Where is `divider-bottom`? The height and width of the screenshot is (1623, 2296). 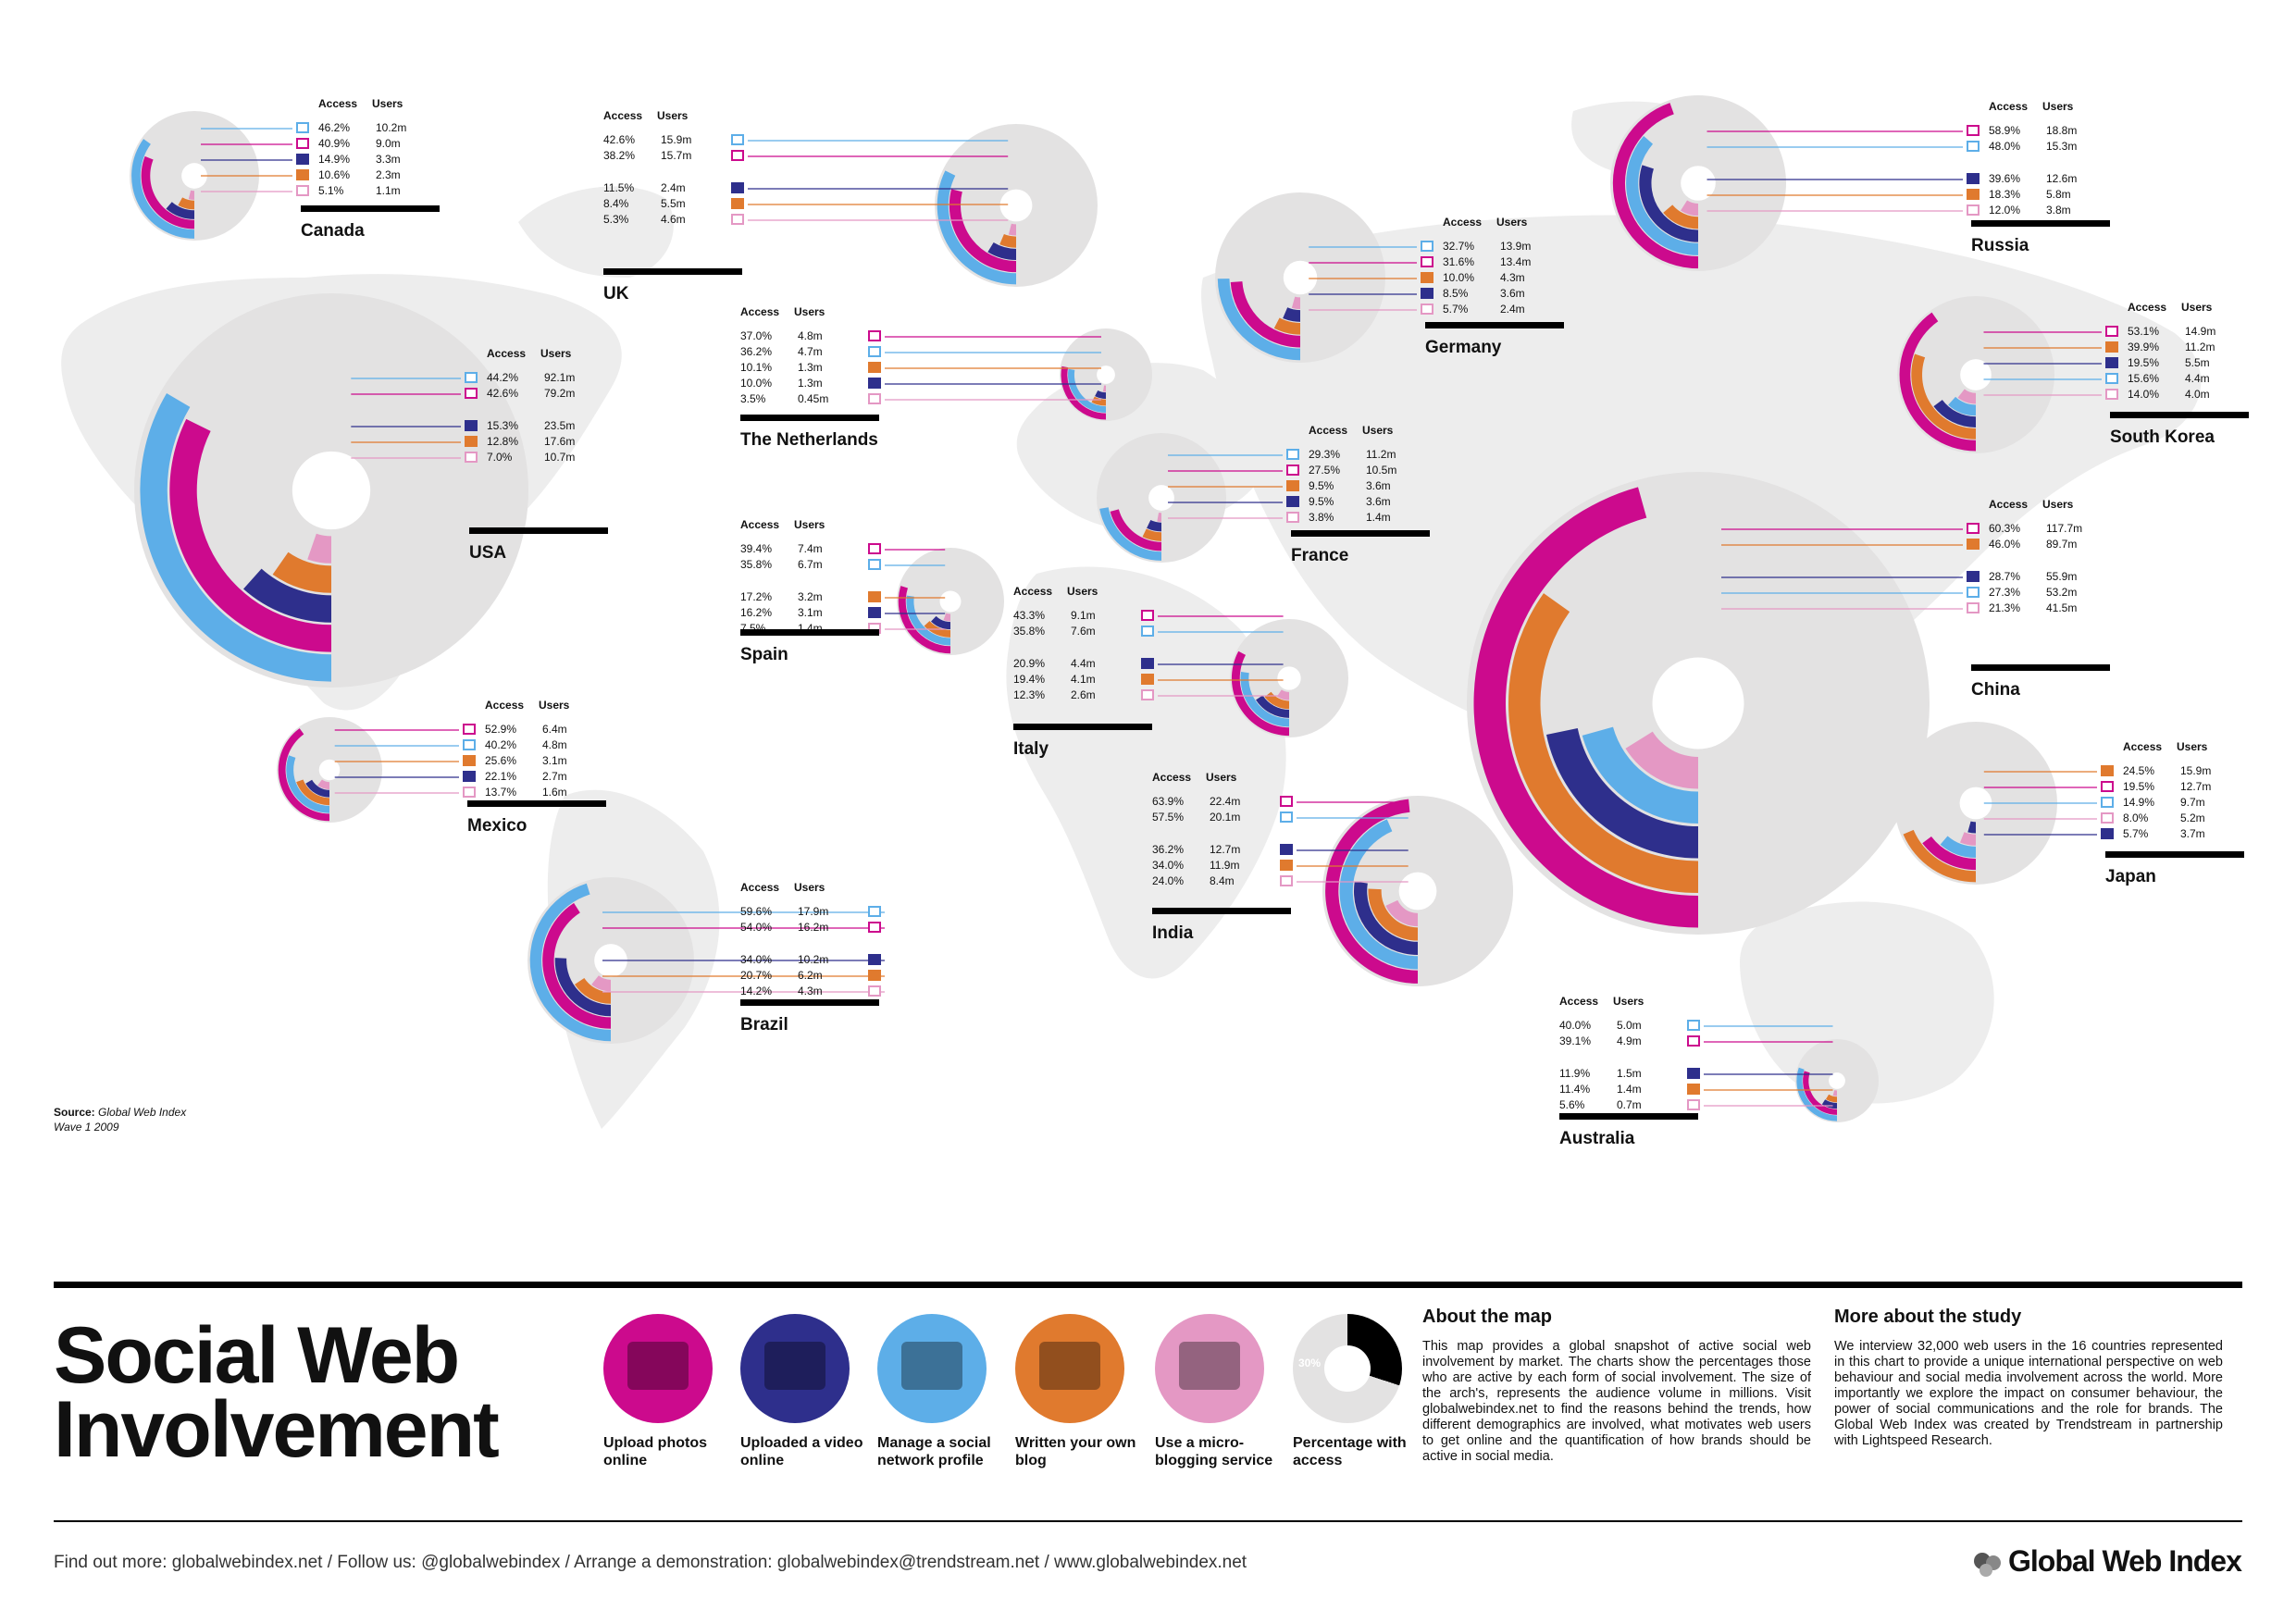
divider-bottom is located at coordinates (1148, 1521).